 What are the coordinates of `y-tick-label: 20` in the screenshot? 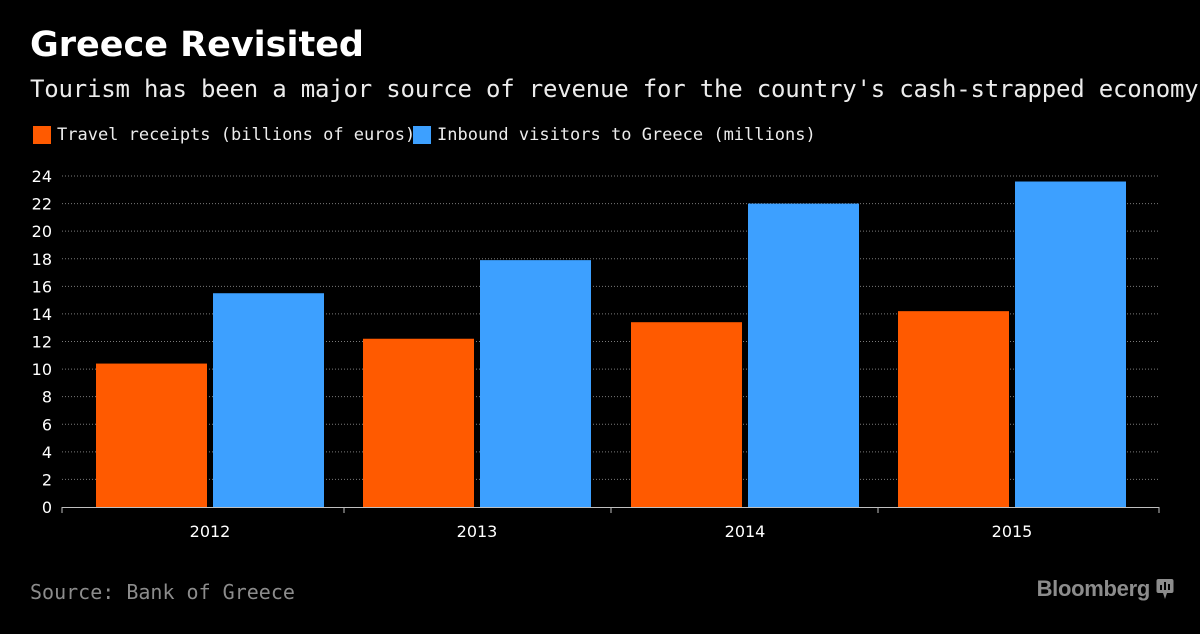 It's located at (42, 231).